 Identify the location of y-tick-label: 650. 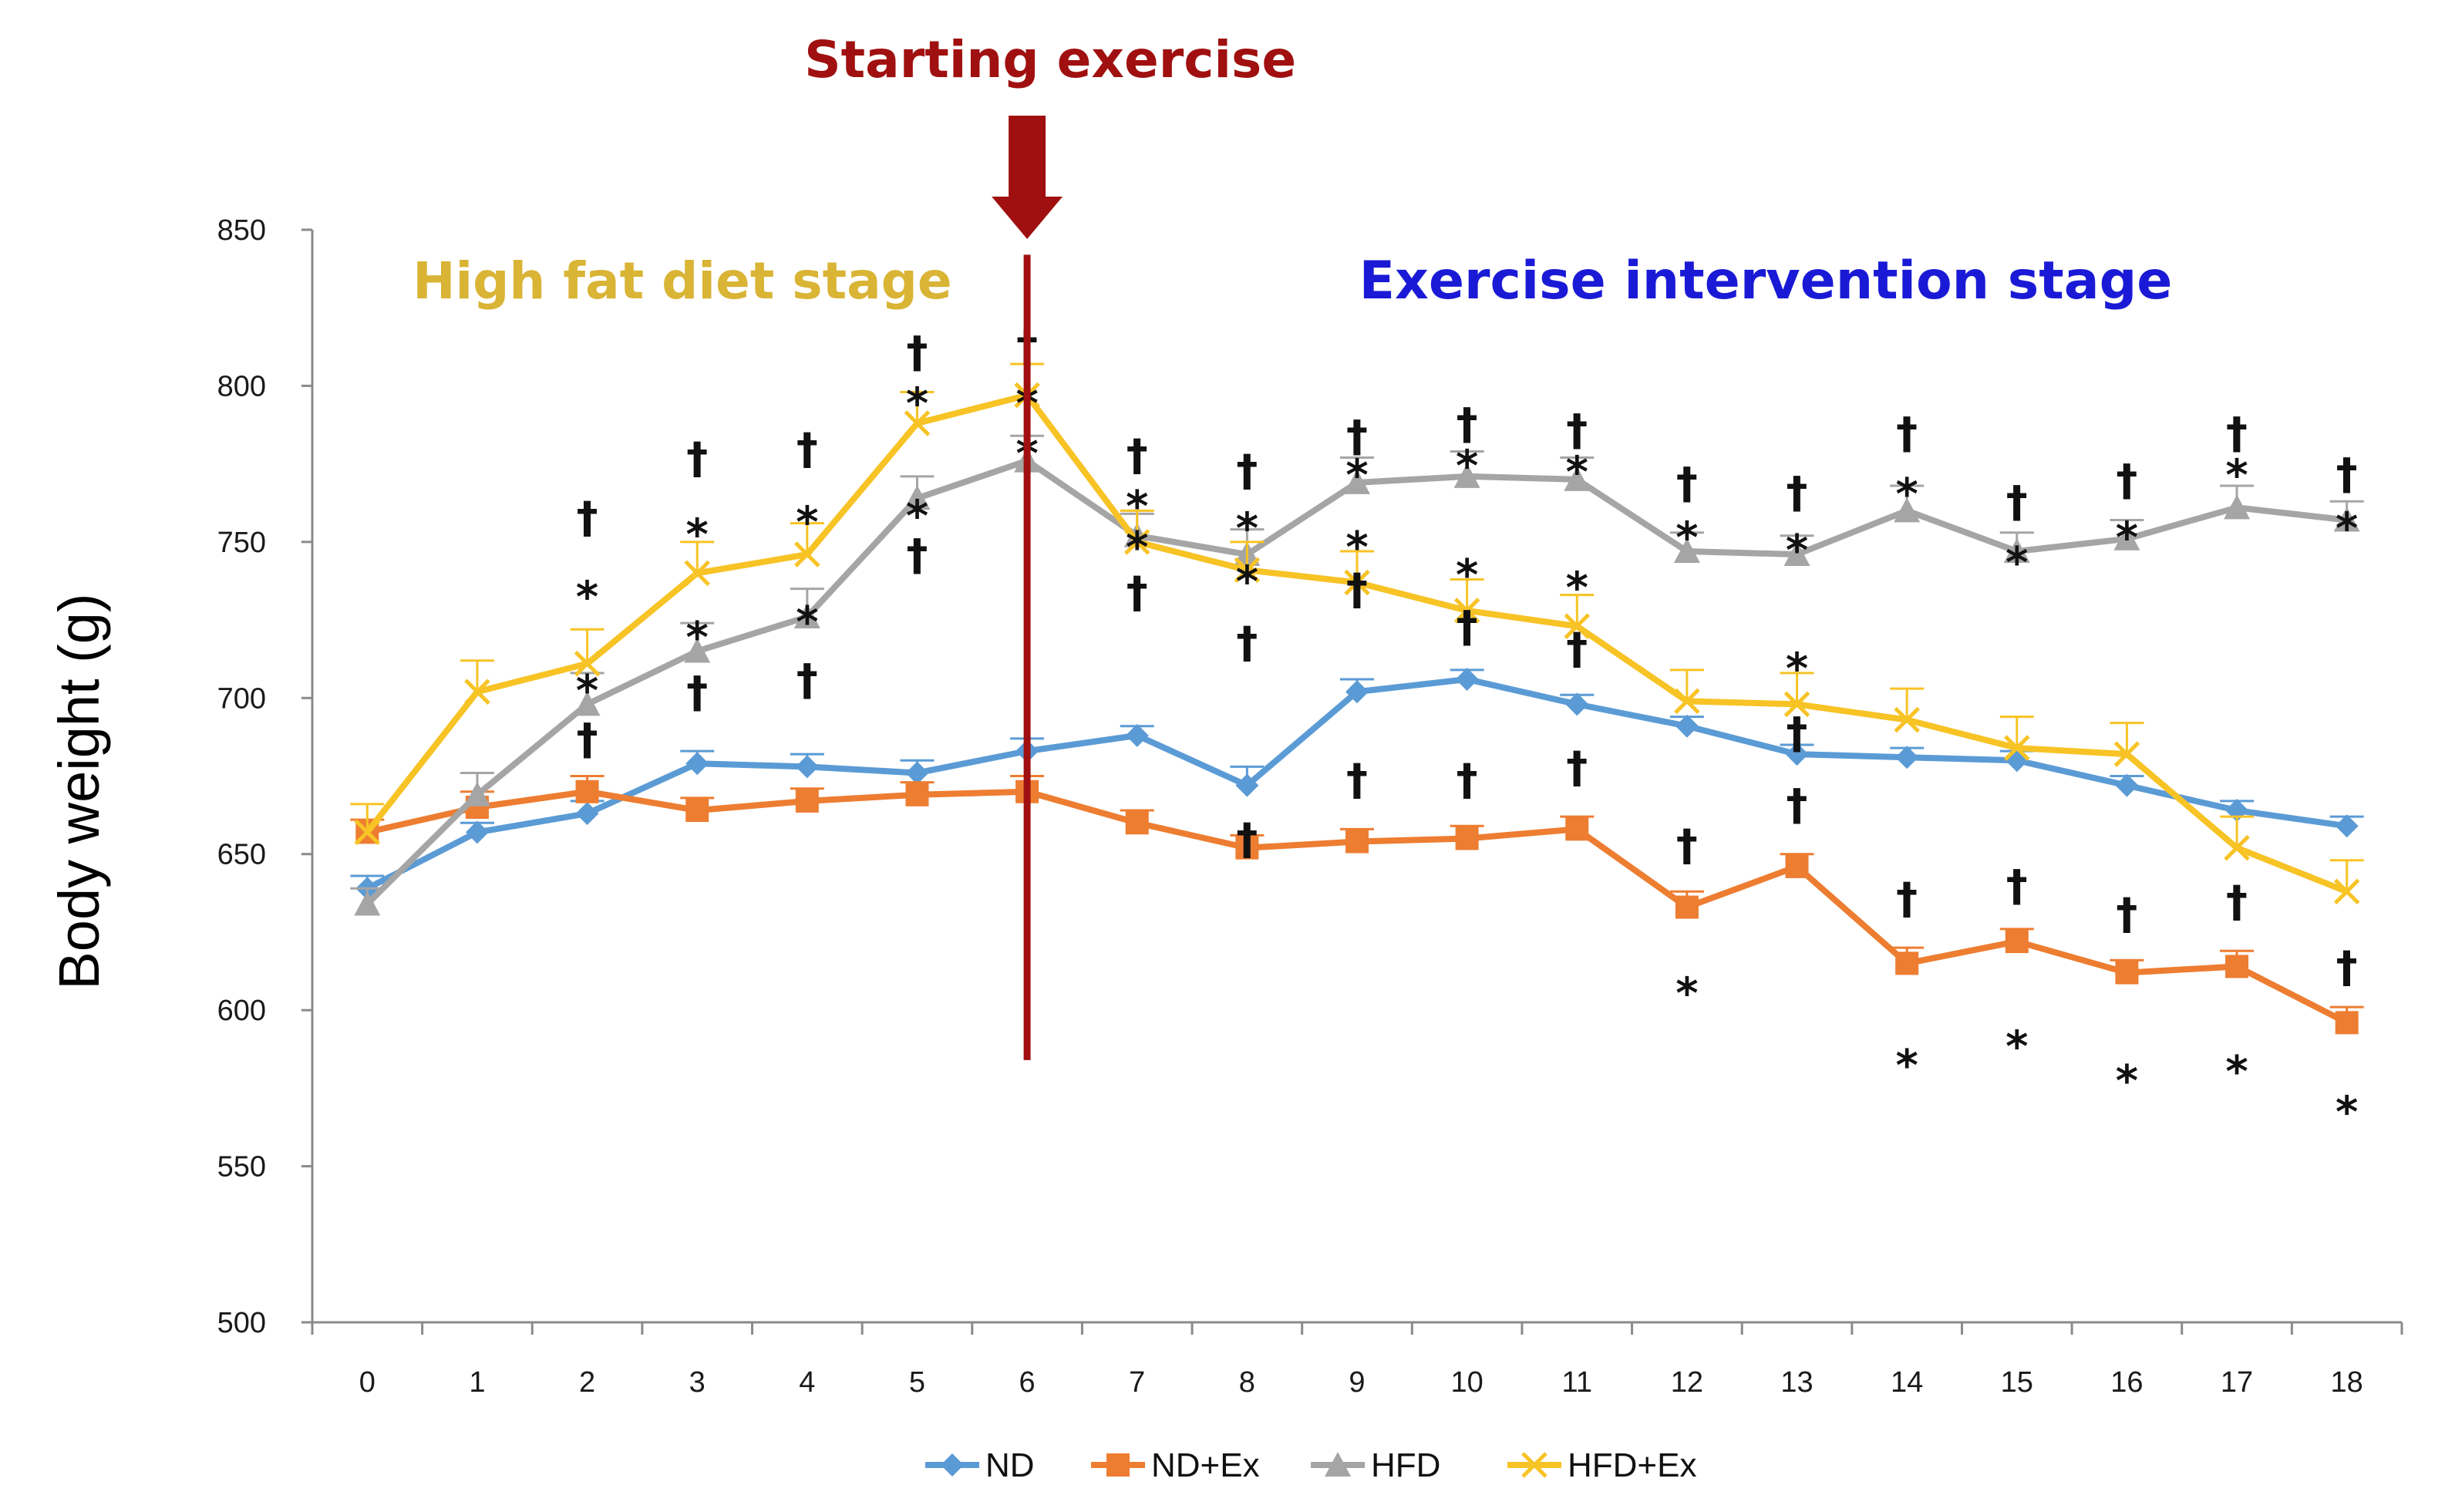
(241, 855).